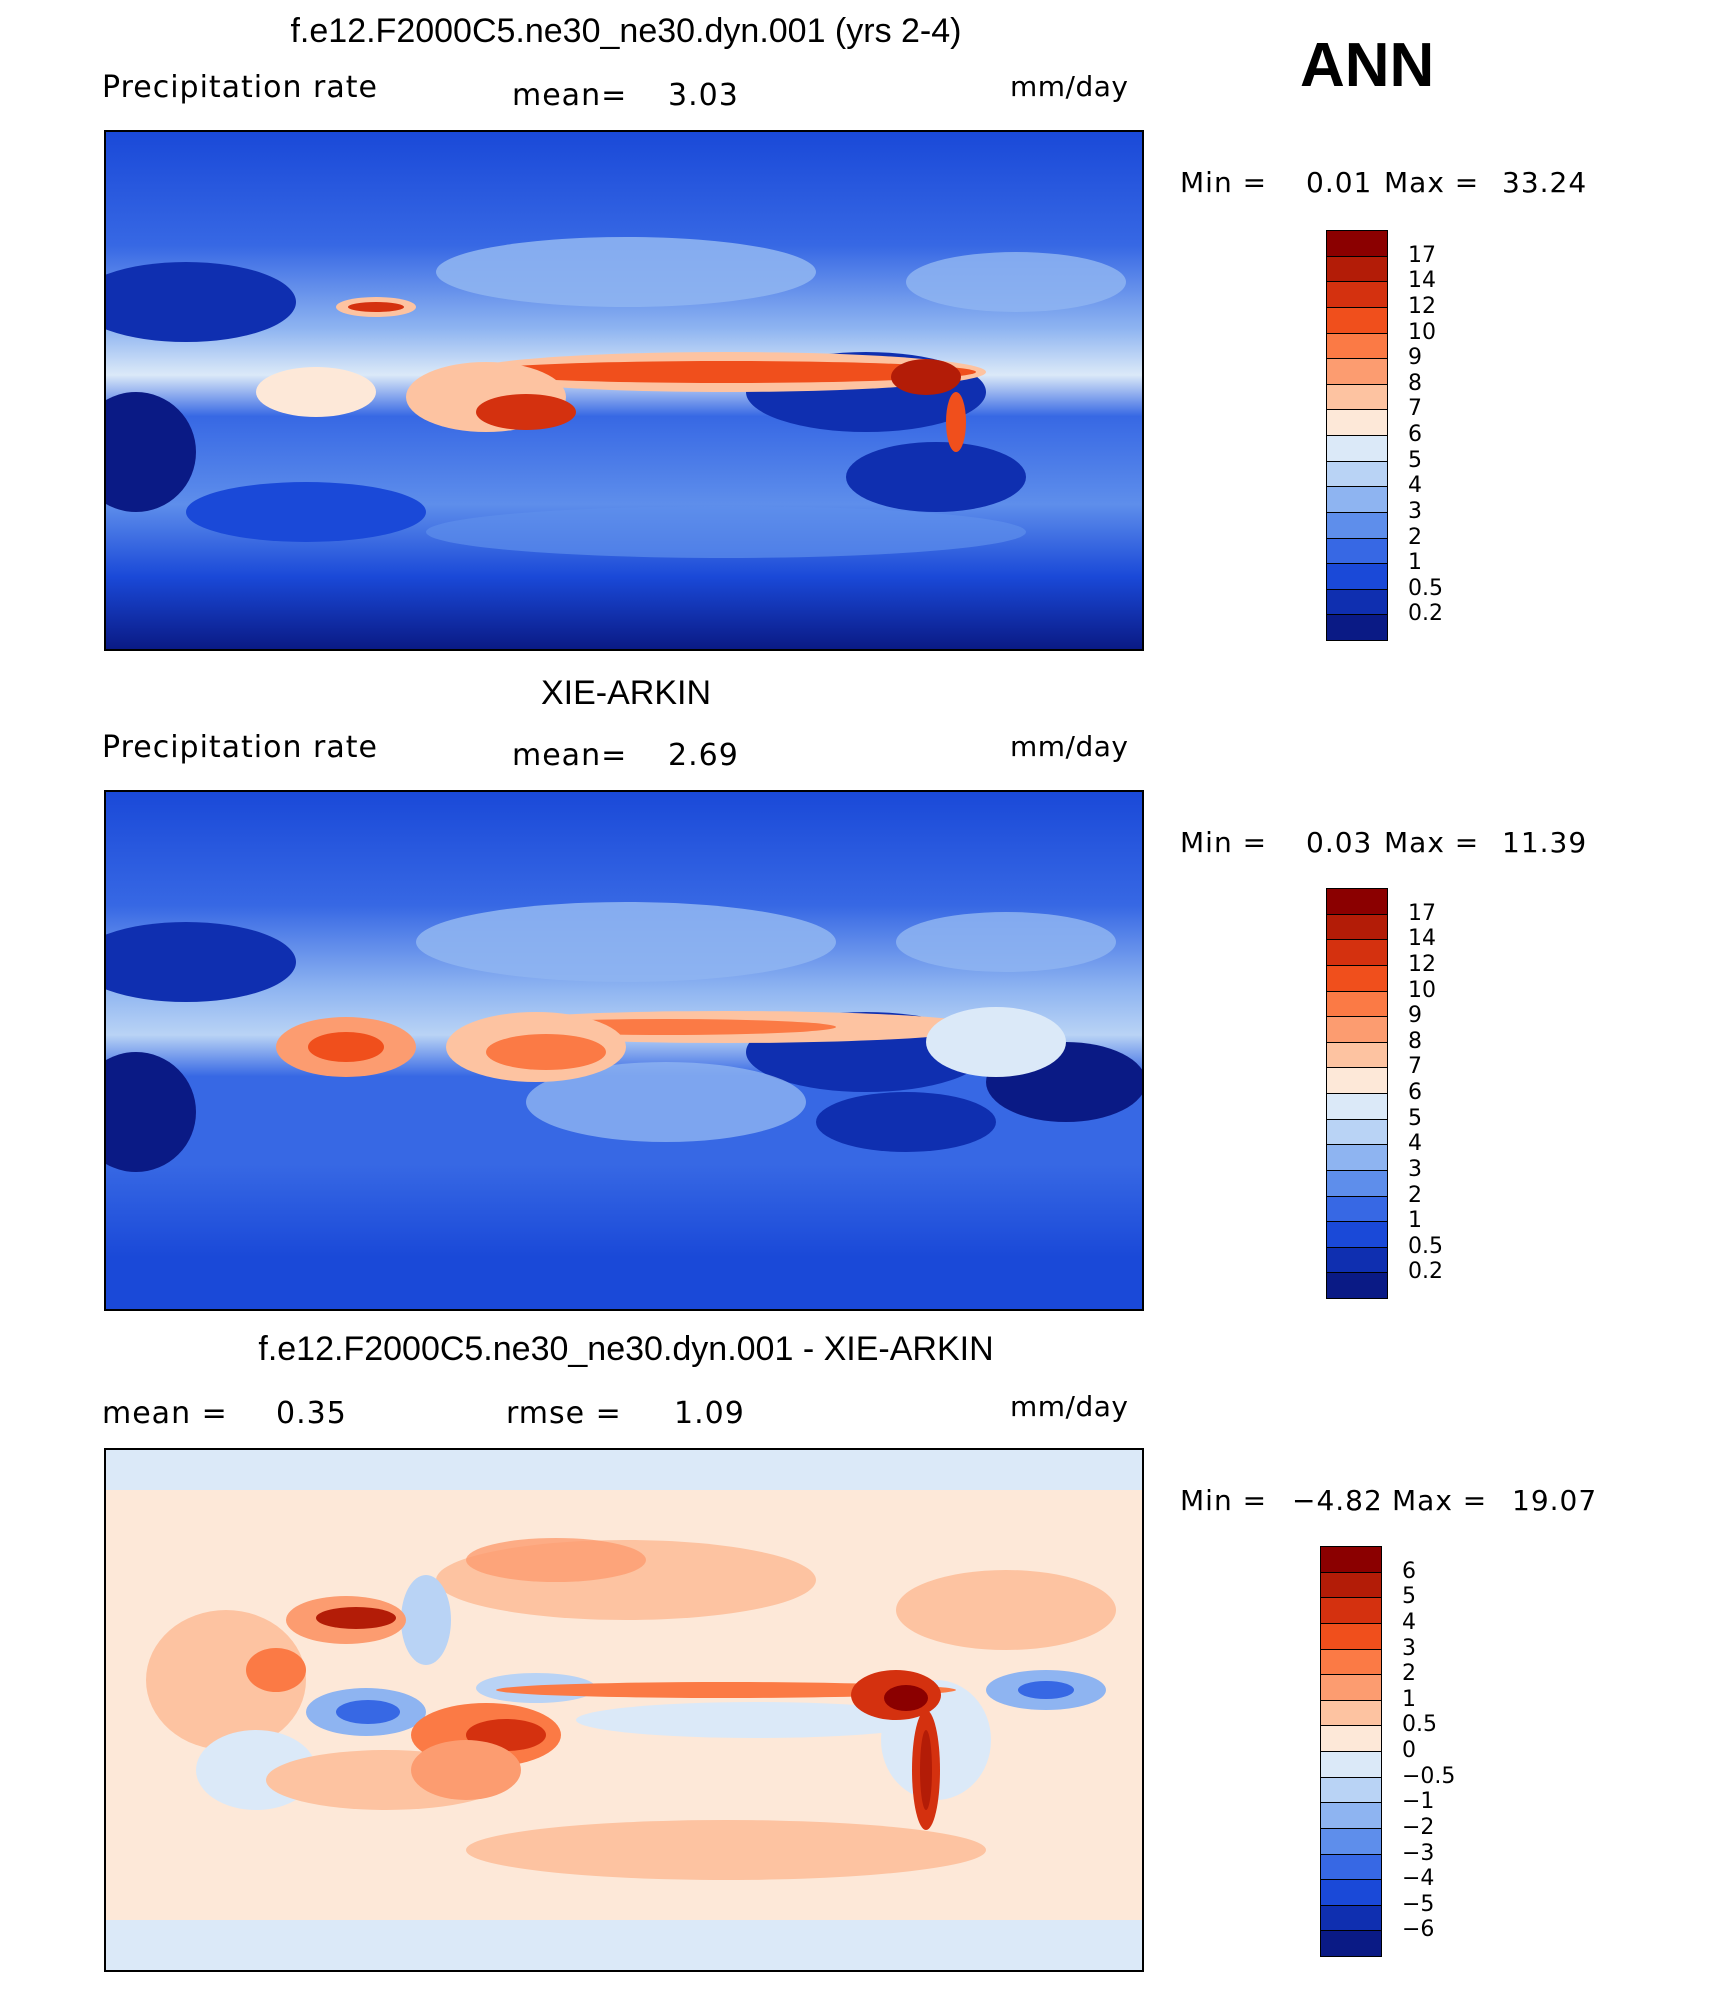 The image size is (1710, 1991). What do you see at coordinates (240, 747) in the screenshot?
I see `panel-2-variable-label: Precipitation rate` at bounding box center [240, 747].